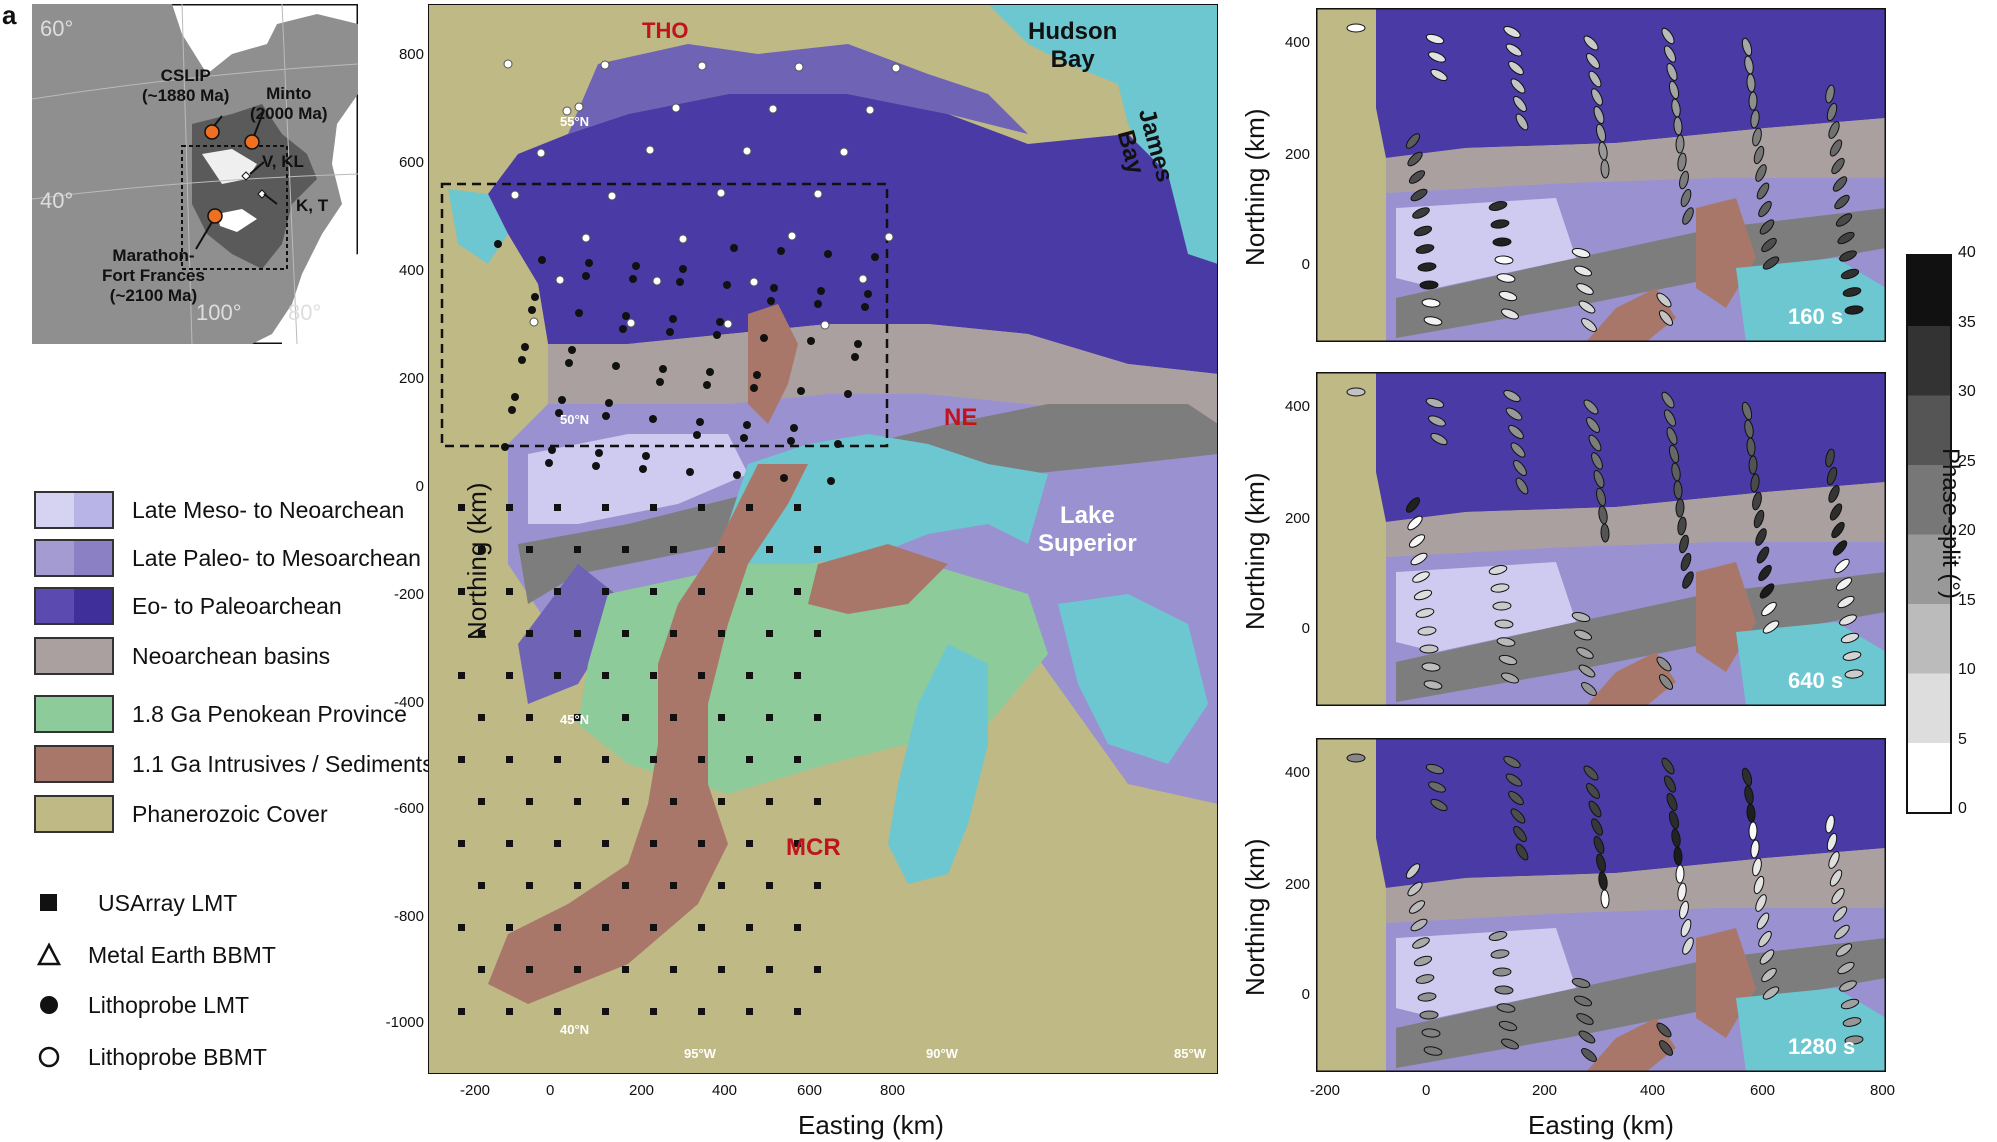 The height and width of the screenshot is (1142, 1997). Describe the element at coordinates (289, 93) in the screenshot. I see `site-minto-name: Minto` at that location.